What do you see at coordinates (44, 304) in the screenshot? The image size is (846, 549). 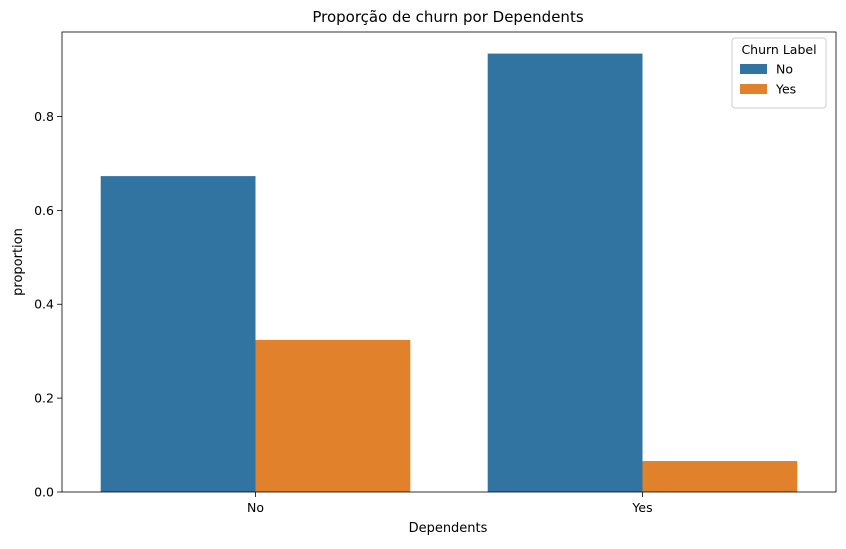 I see `y-tick-label: 0.4` at bounding box center [44, 304].